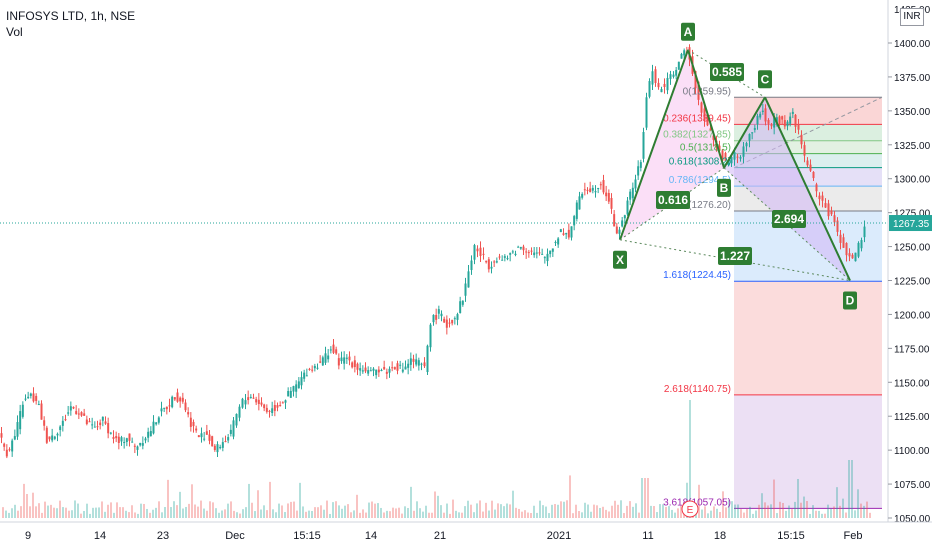  What do you see at coordinates (789, 219) in the screenshot?
I see `pattern-ratio-label-box` at bounding box center [789, 219].